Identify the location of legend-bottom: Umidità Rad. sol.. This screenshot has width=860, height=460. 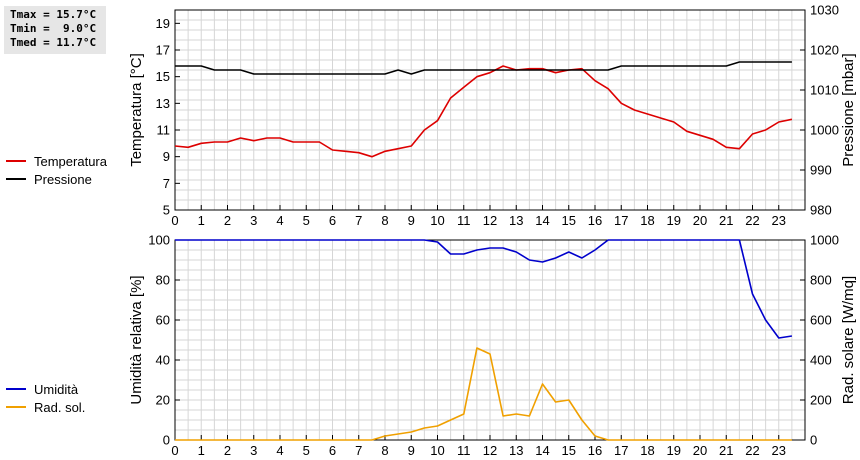
(45, 398).